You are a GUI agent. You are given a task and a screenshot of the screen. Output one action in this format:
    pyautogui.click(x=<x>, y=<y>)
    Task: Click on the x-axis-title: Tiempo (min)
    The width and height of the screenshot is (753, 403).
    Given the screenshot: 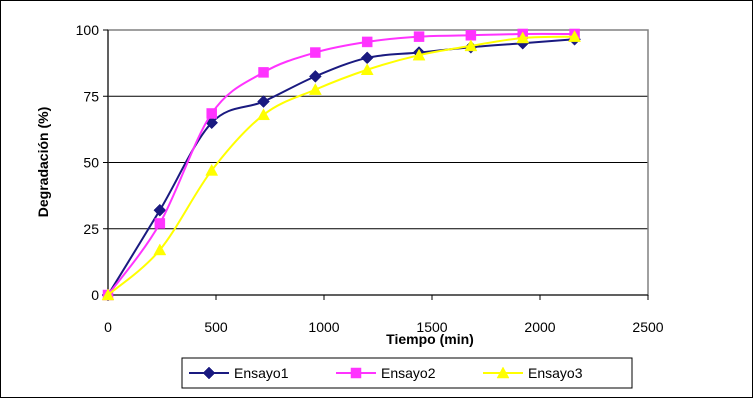 What is the action you would take?
    pyautogui.click(x=430, y=339)
    